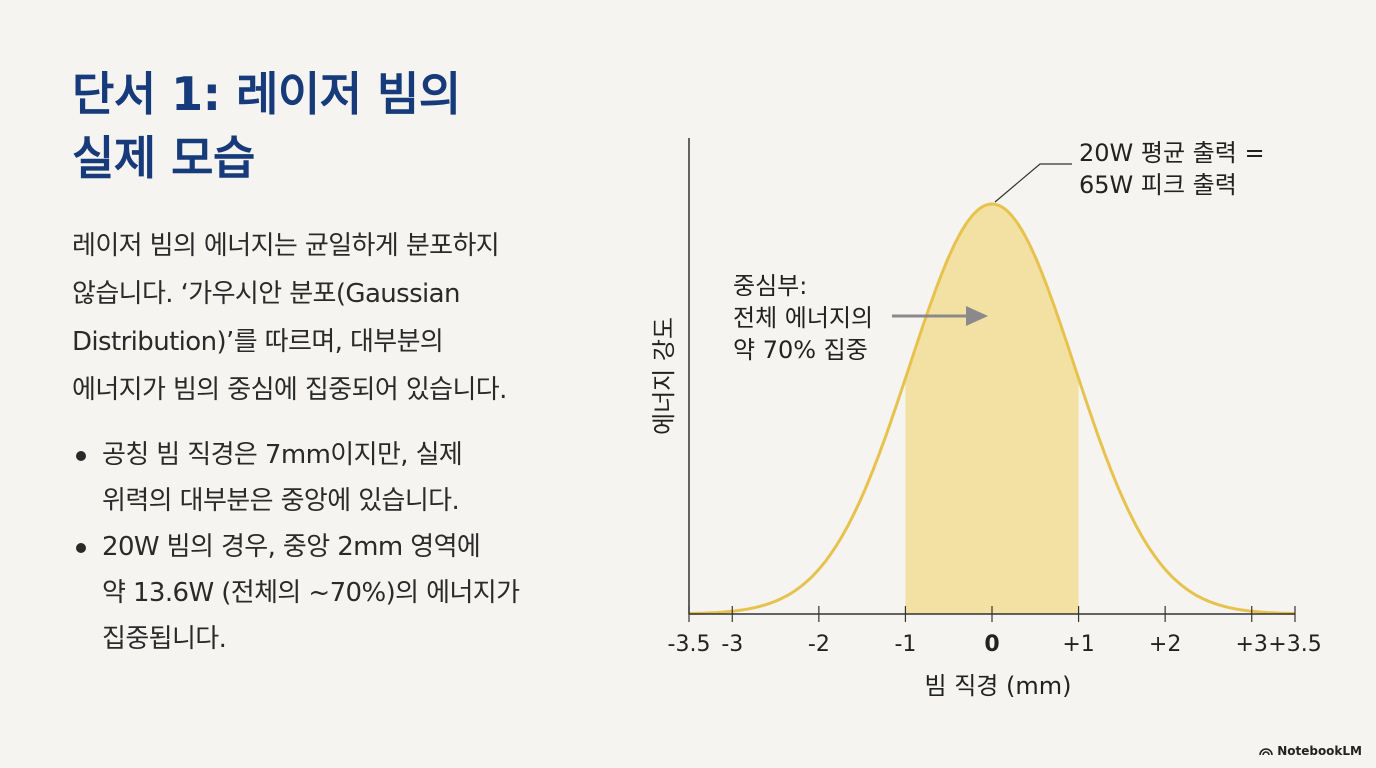 This screenshot has width=1376, height=768. I want to click on notebooklm-logo-icon, so click(1266, 752).